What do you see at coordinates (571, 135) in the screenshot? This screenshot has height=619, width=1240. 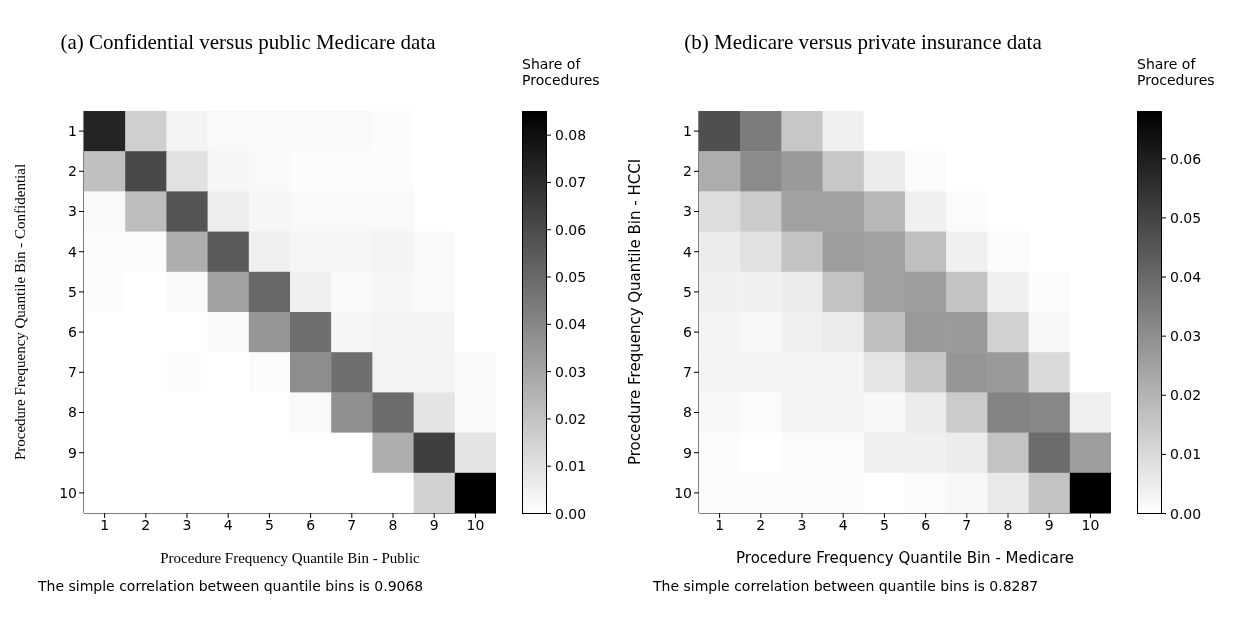 I see `color-bar-label: 0.08` at bounding box center [571, 135].